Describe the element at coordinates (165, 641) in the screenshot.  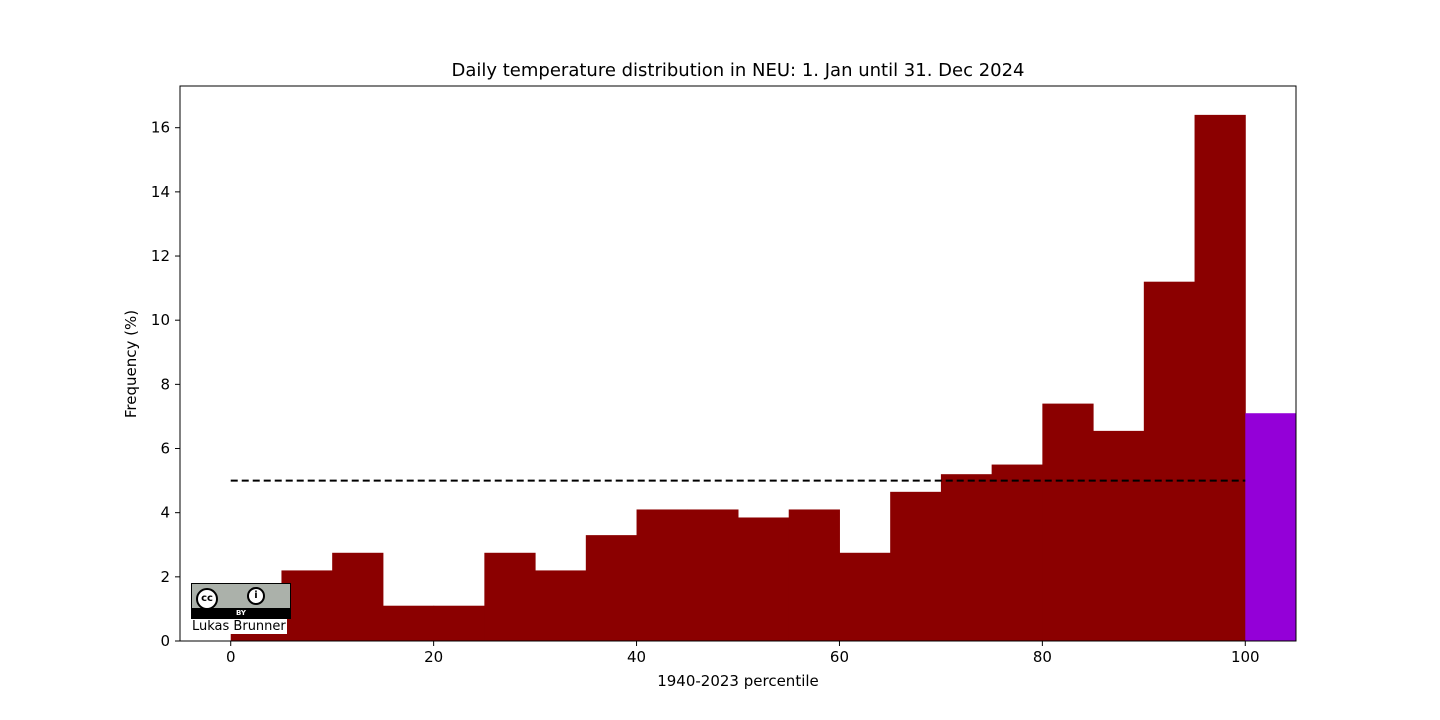
I see `y-tick-label-0: 0` at that location.